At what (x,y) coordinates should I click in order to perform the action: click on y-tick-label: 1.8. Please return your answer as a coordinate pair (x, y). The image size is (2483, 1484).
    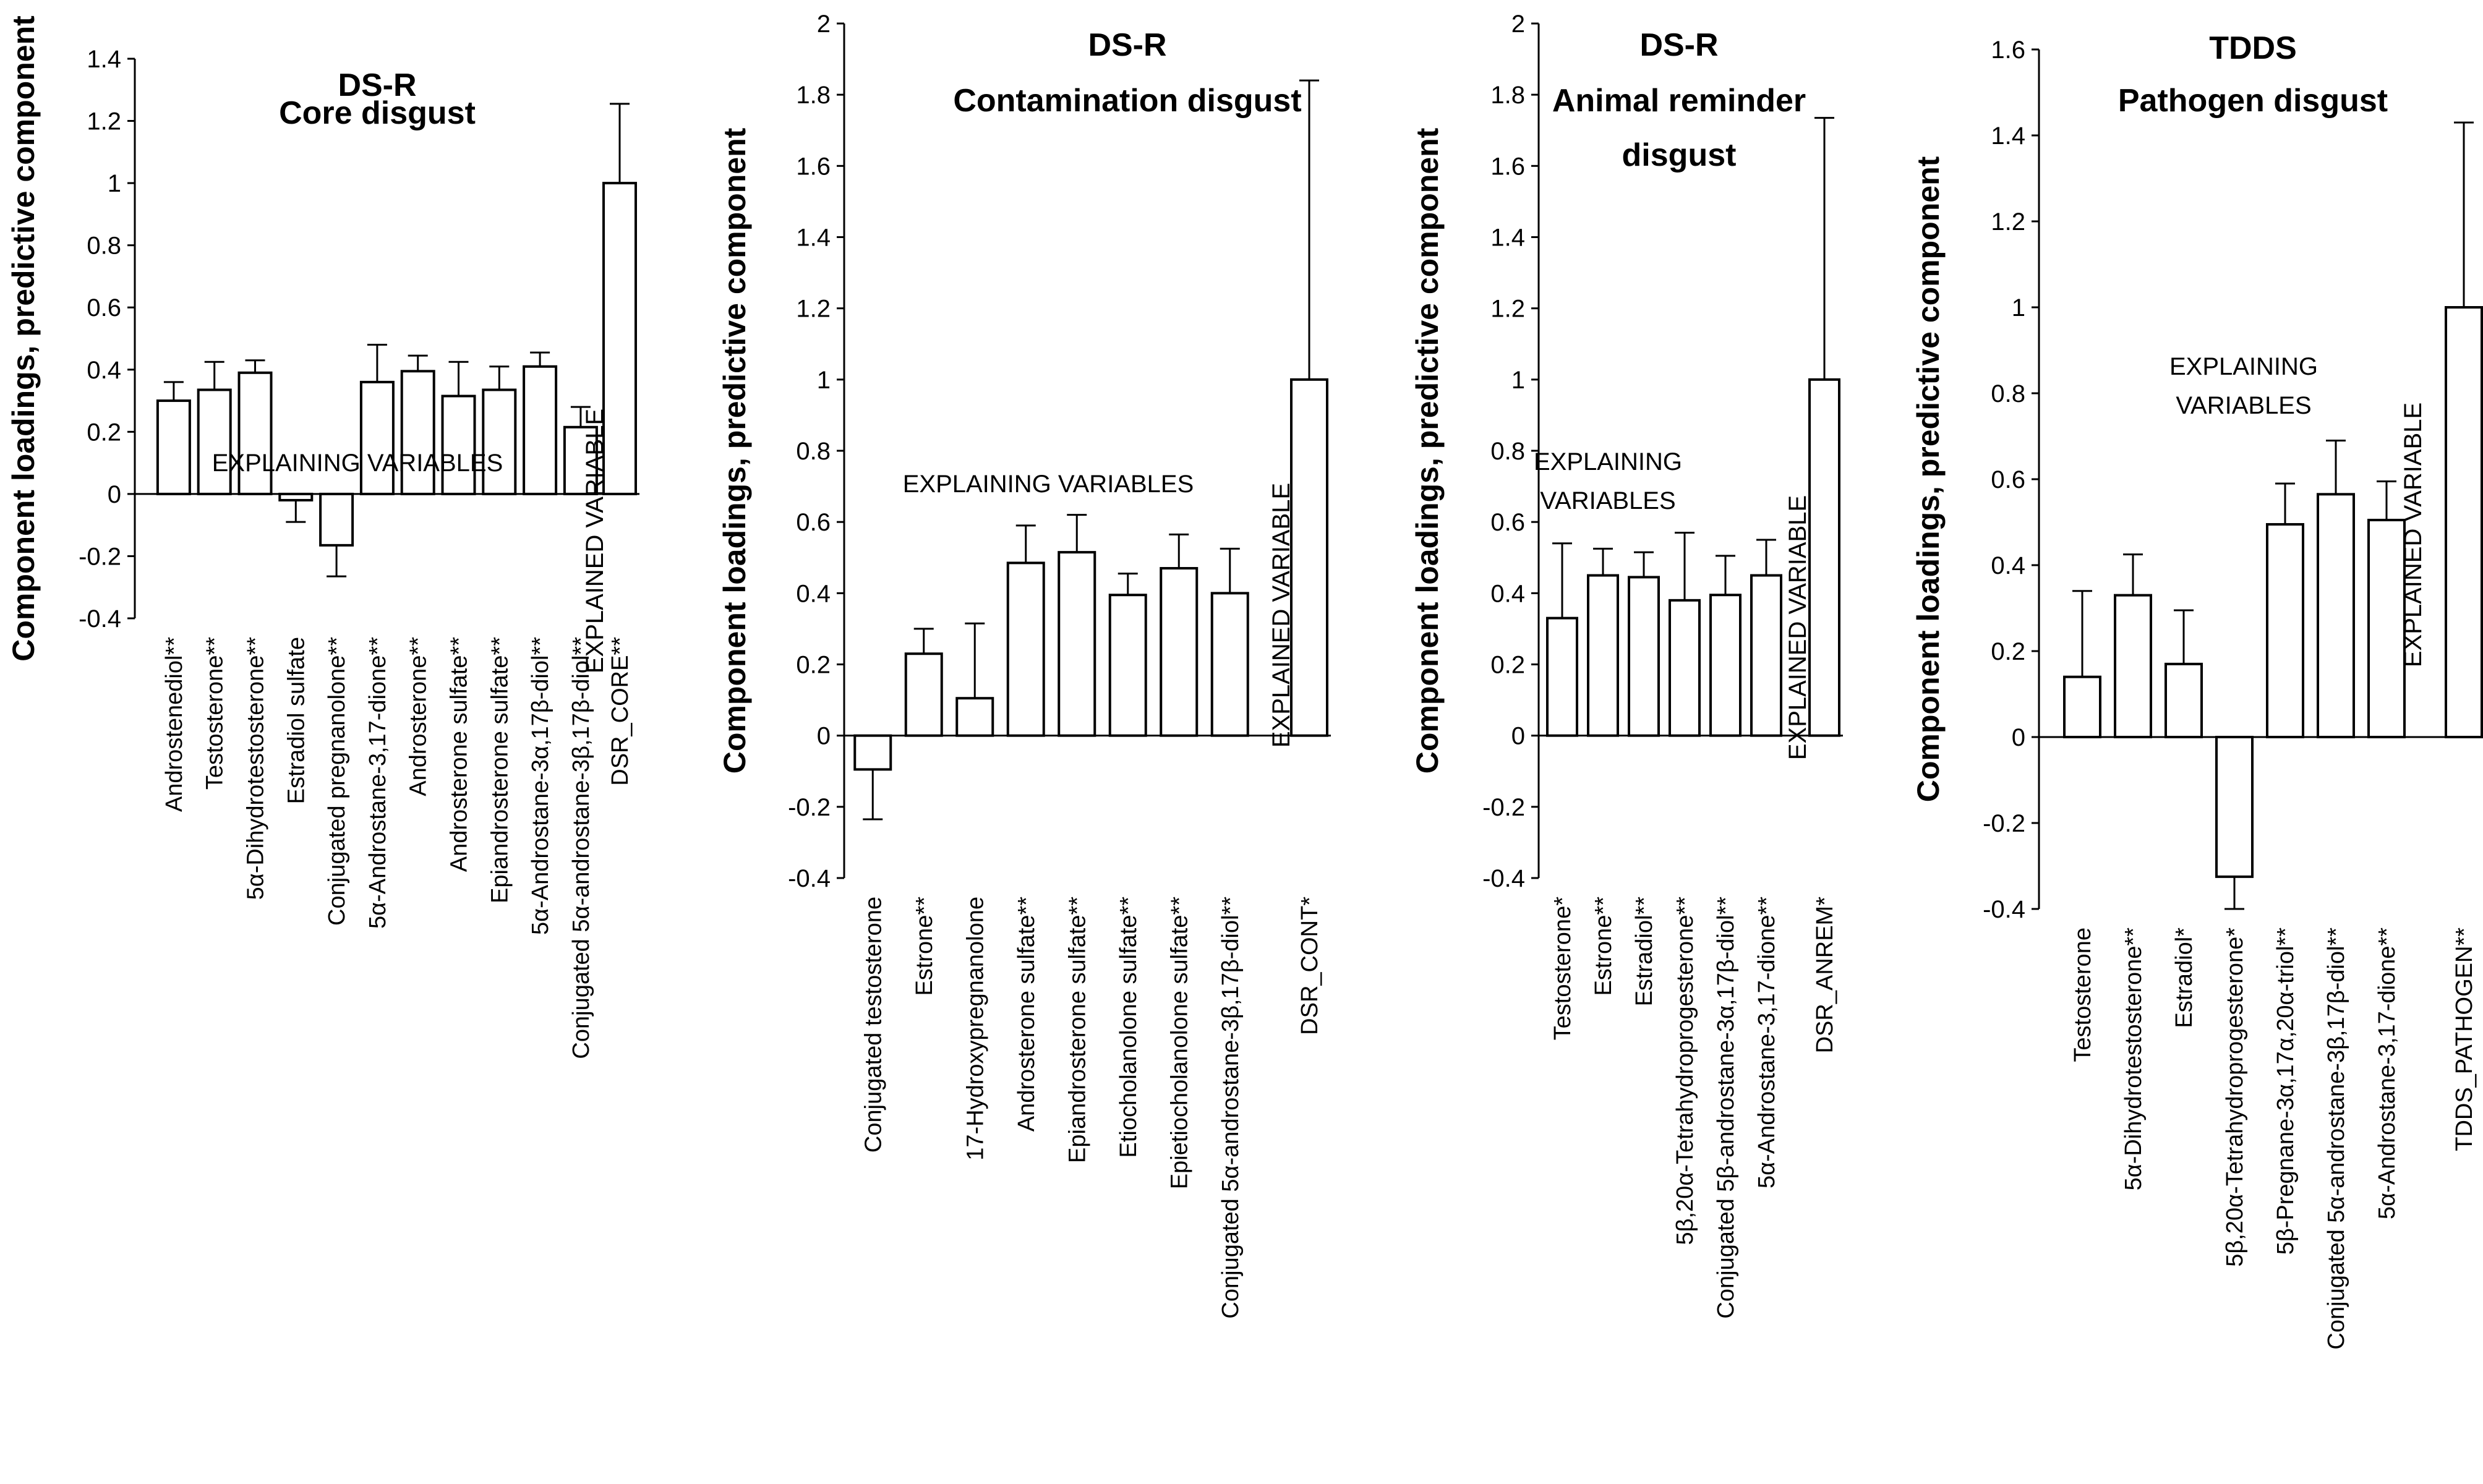
    Looking at the image, I should click on (813, 95).